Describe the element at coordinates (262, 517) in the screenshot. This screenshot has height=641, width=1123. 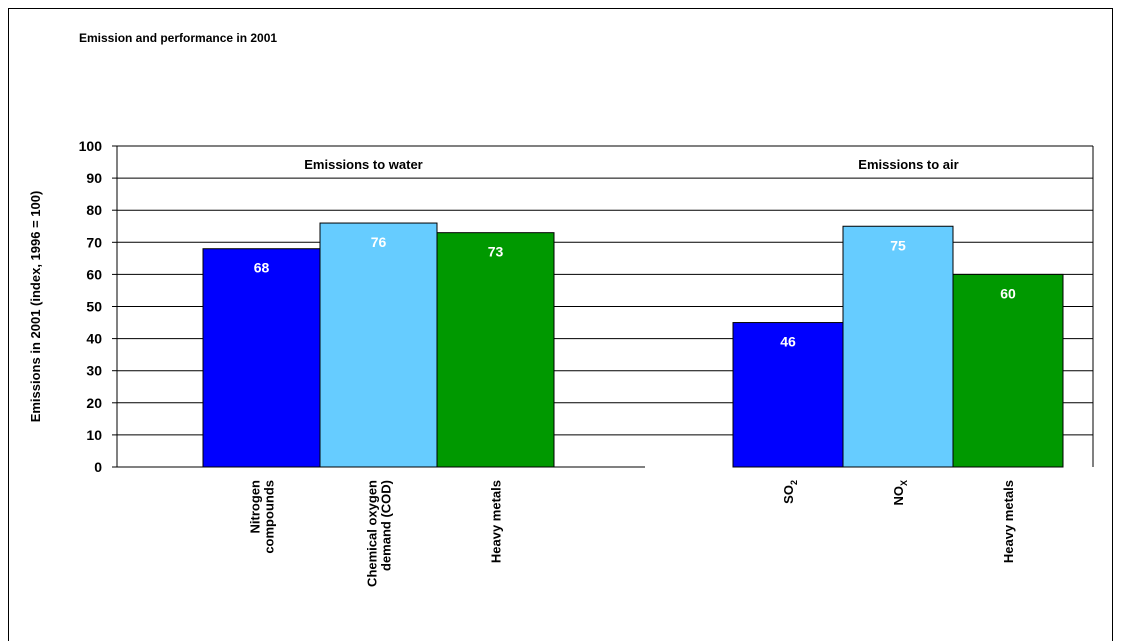
I see `category-label: Nitrogencompounds` at that location.